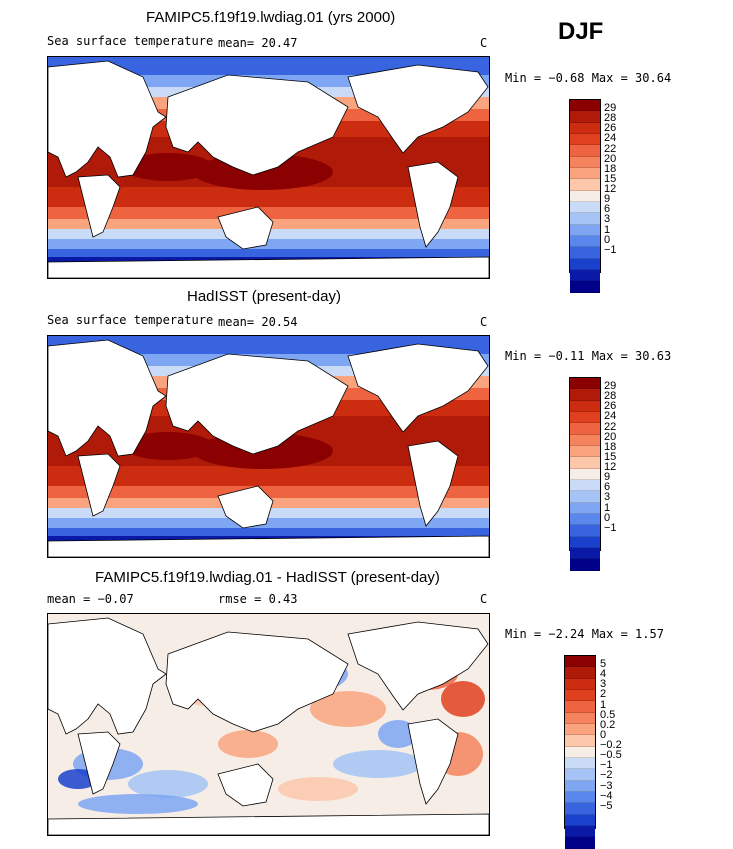 The image size is (733, 849). What do you see at coordinates (258, 43) in the screenshot?
I see `panel-1-mean: mean= 20.47` at bounding box center [258, 43].